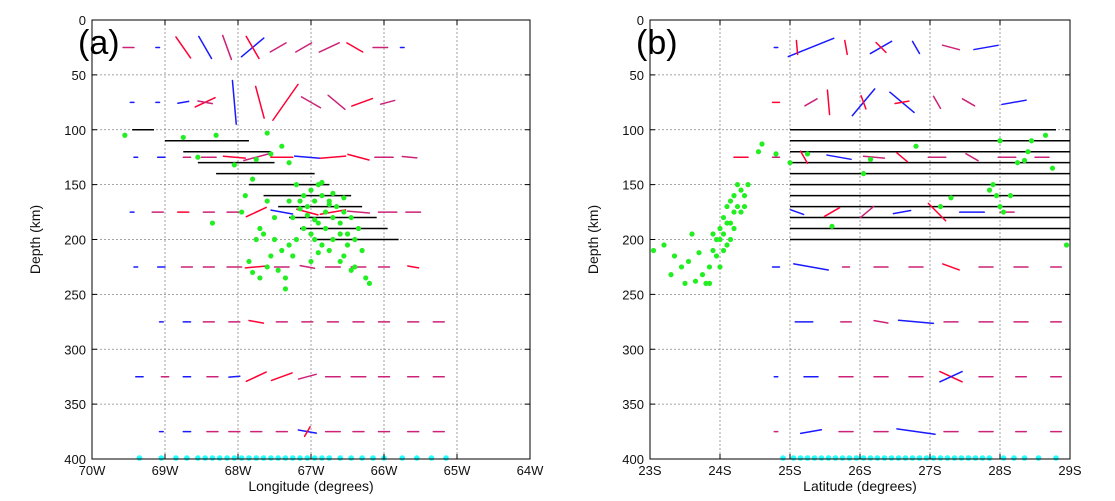  I want to click on x-tick-label: 69W, so click(165, 470).